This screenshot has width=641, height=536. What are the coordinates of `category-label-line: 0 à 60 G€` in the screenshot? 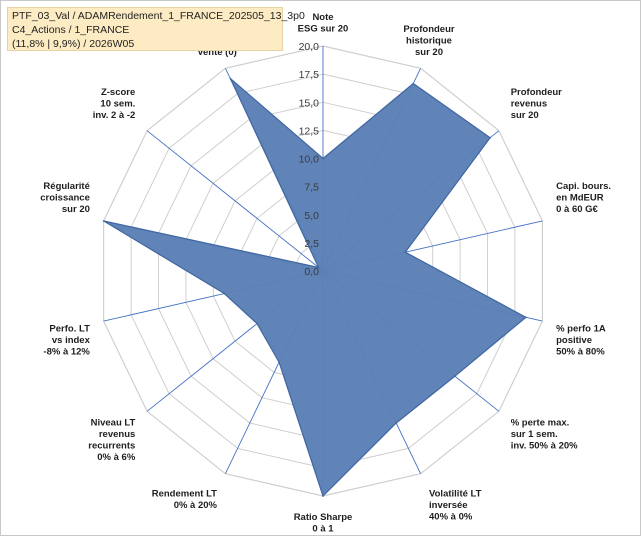 It's located at (577, 209).